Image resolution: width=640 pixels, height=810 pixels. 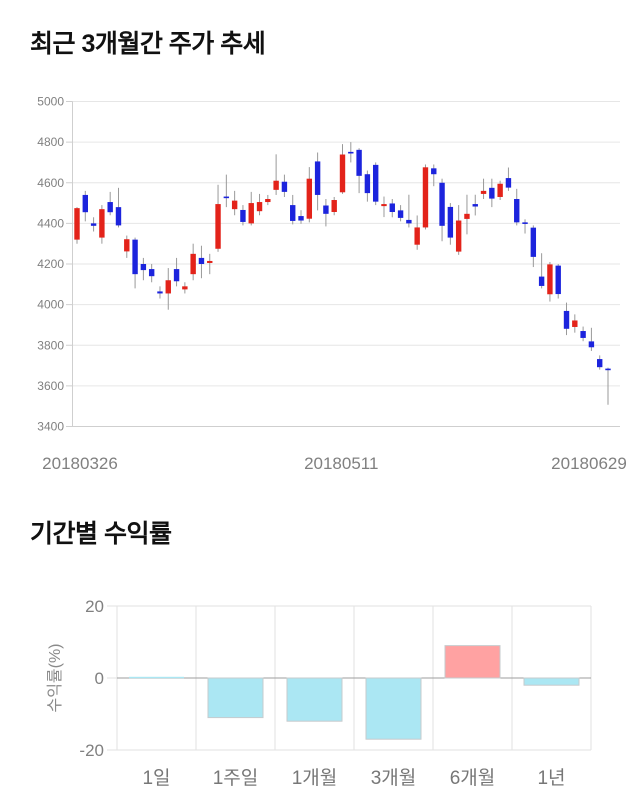 I want to click on returns-y-tick-label: 0, so click(x=99, y=678).